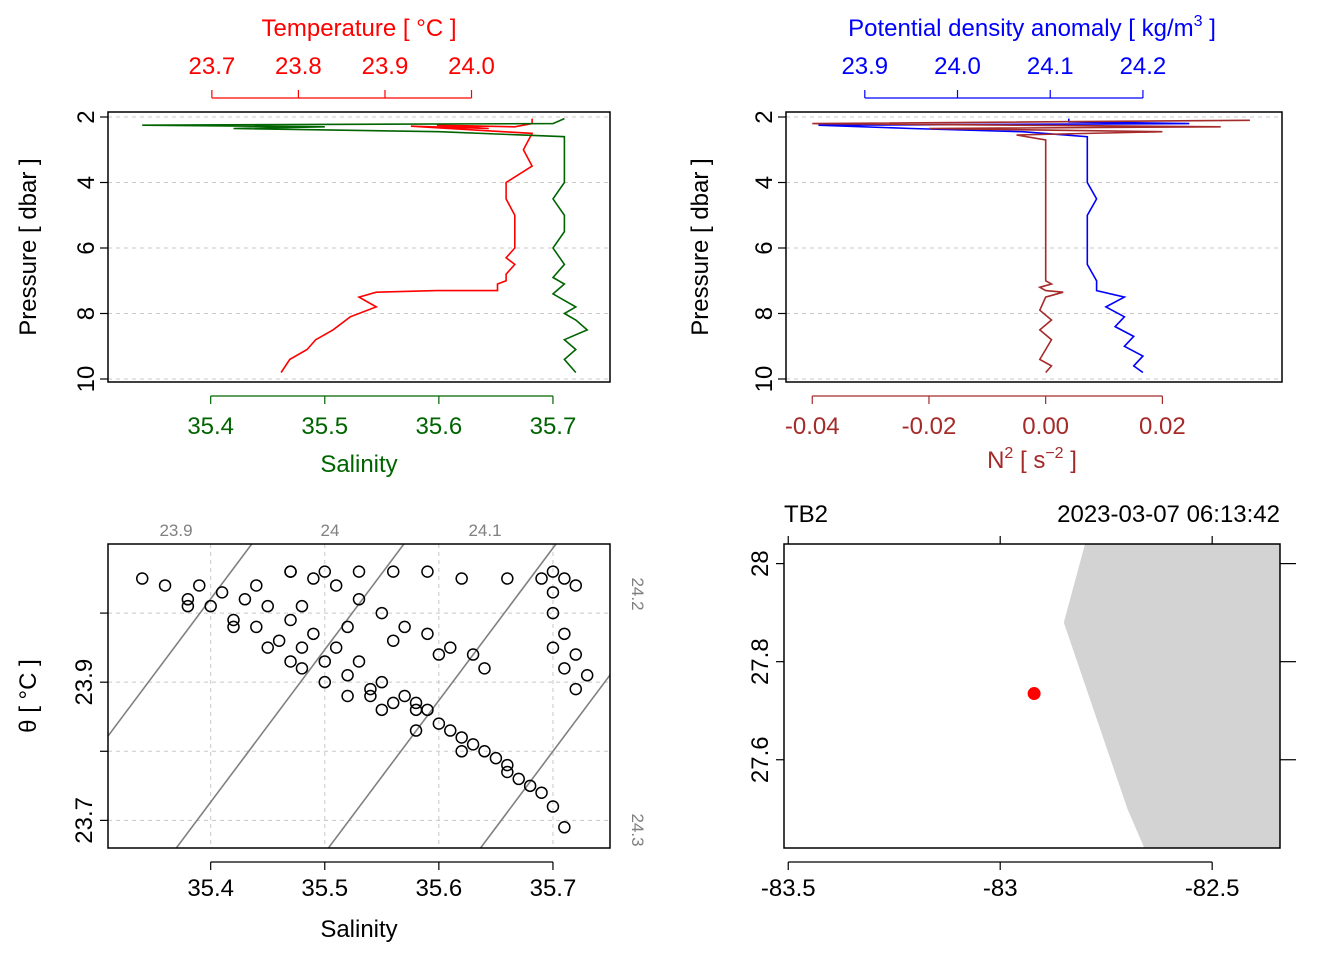 This screenshot has width=1344, height=960. I want to click on top-axis-title-sup: 3, so click(1198, 21).